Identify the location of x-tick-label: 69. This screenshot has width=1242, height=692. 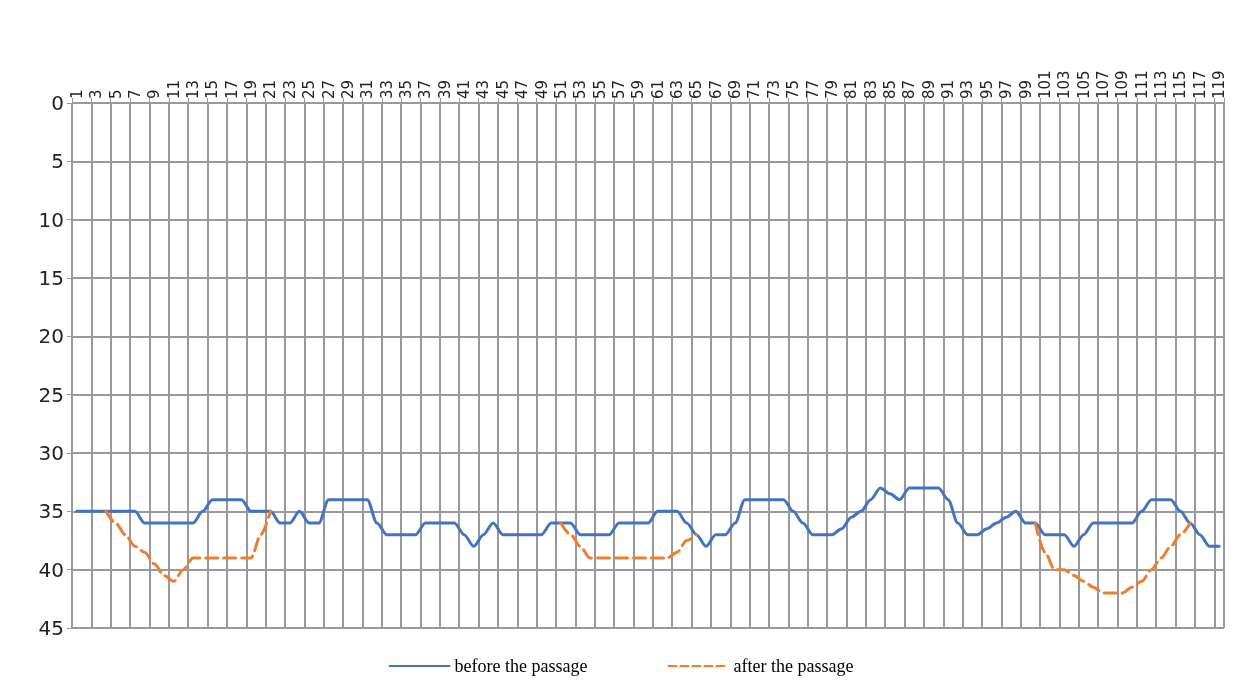
(735, 89).